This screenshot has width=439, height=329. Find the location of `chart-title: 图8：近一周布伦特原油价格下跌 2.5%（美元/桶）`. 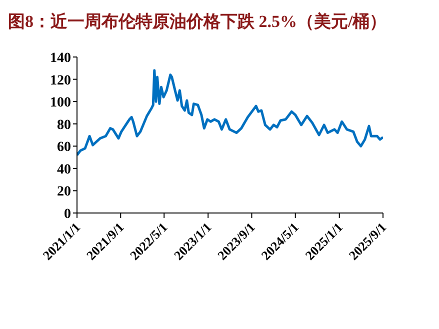

chart-title: 图8：近一周布伦特原油价格下跌 2.5%（美元/桶） is located at coordinates (198, 22).